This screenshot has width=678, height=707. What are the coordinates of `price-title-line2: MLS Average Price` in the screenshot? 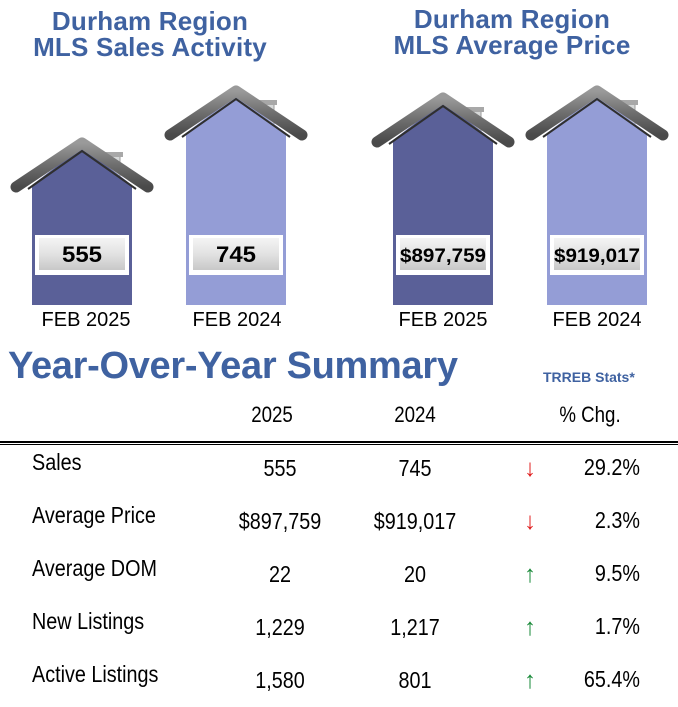 It's located at (512, 45).